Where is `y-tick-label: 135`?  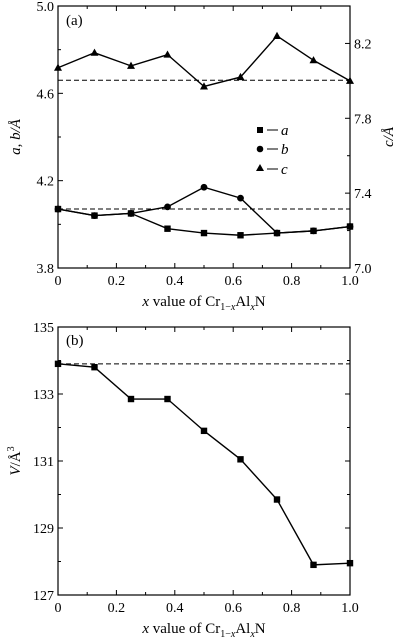
y-tick-label: 135 is located at coordinates (43, 328).